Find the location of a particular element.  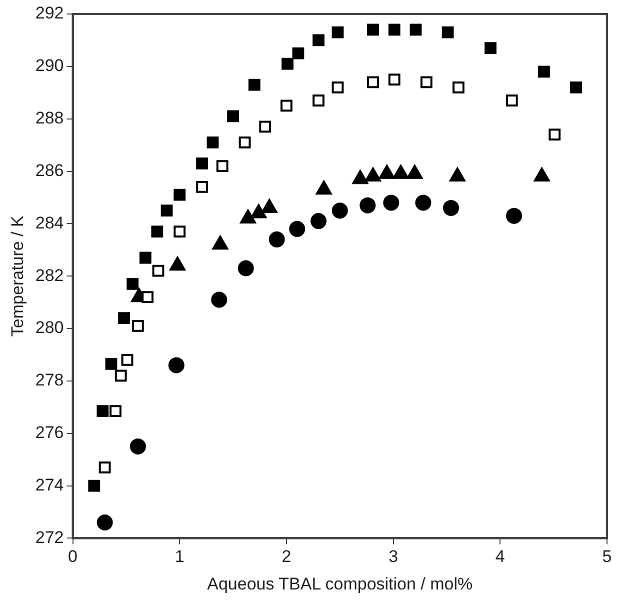

x-tick-label: 5 is located at coordinates (607, 556).